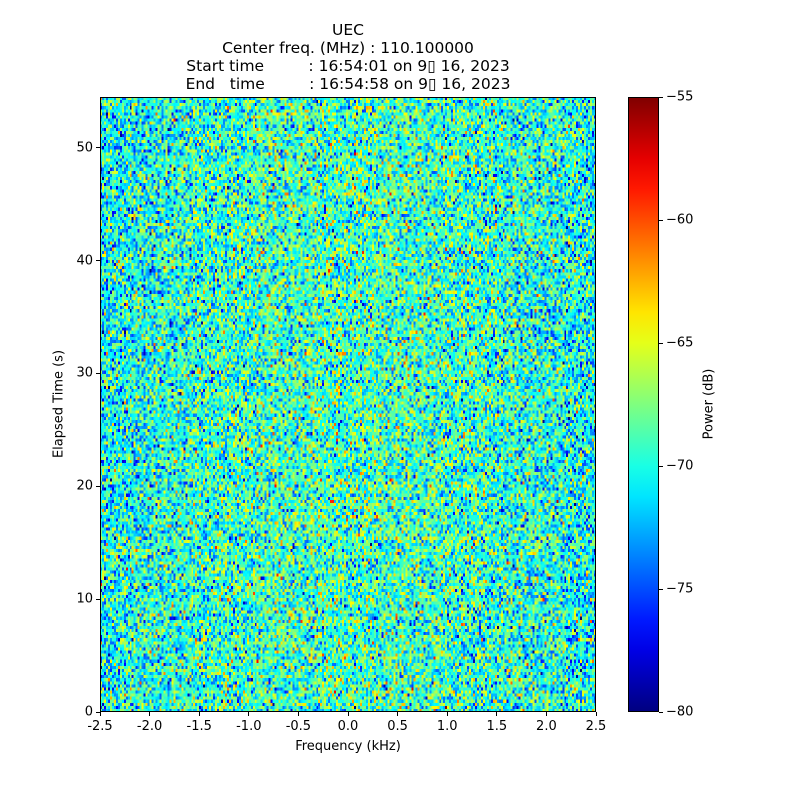 The width and height of the screenshot is (800, 800). Describe the element at coordinates (88, 712) in the screenshot. I see `y-tick-label: 0` at that location.